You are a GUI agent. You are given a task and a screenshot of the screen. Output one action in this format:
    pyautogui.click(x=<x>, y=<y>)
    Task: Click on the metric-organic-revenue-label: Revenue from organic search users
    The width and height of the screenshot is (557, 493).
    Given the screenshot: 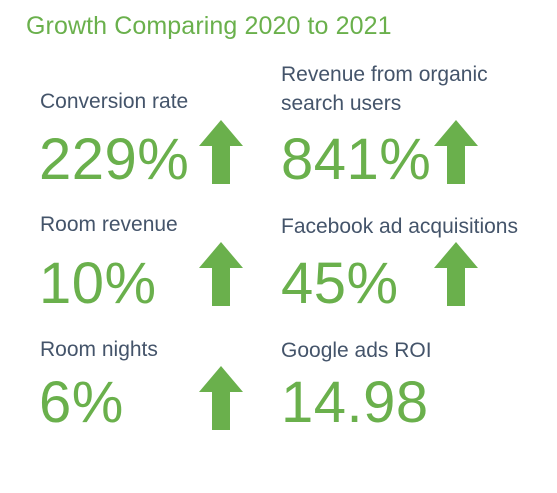 What is the action you would take?
    pyautogui.click(x=384, y=89)
    